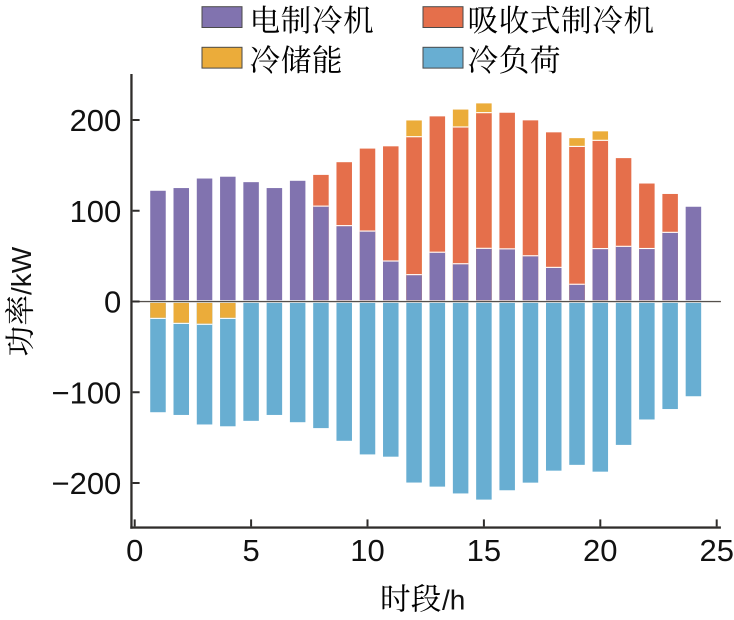  Describe the element at coordinates (367, 550) in the screenshot. I see `svg-text: 10` at that location.